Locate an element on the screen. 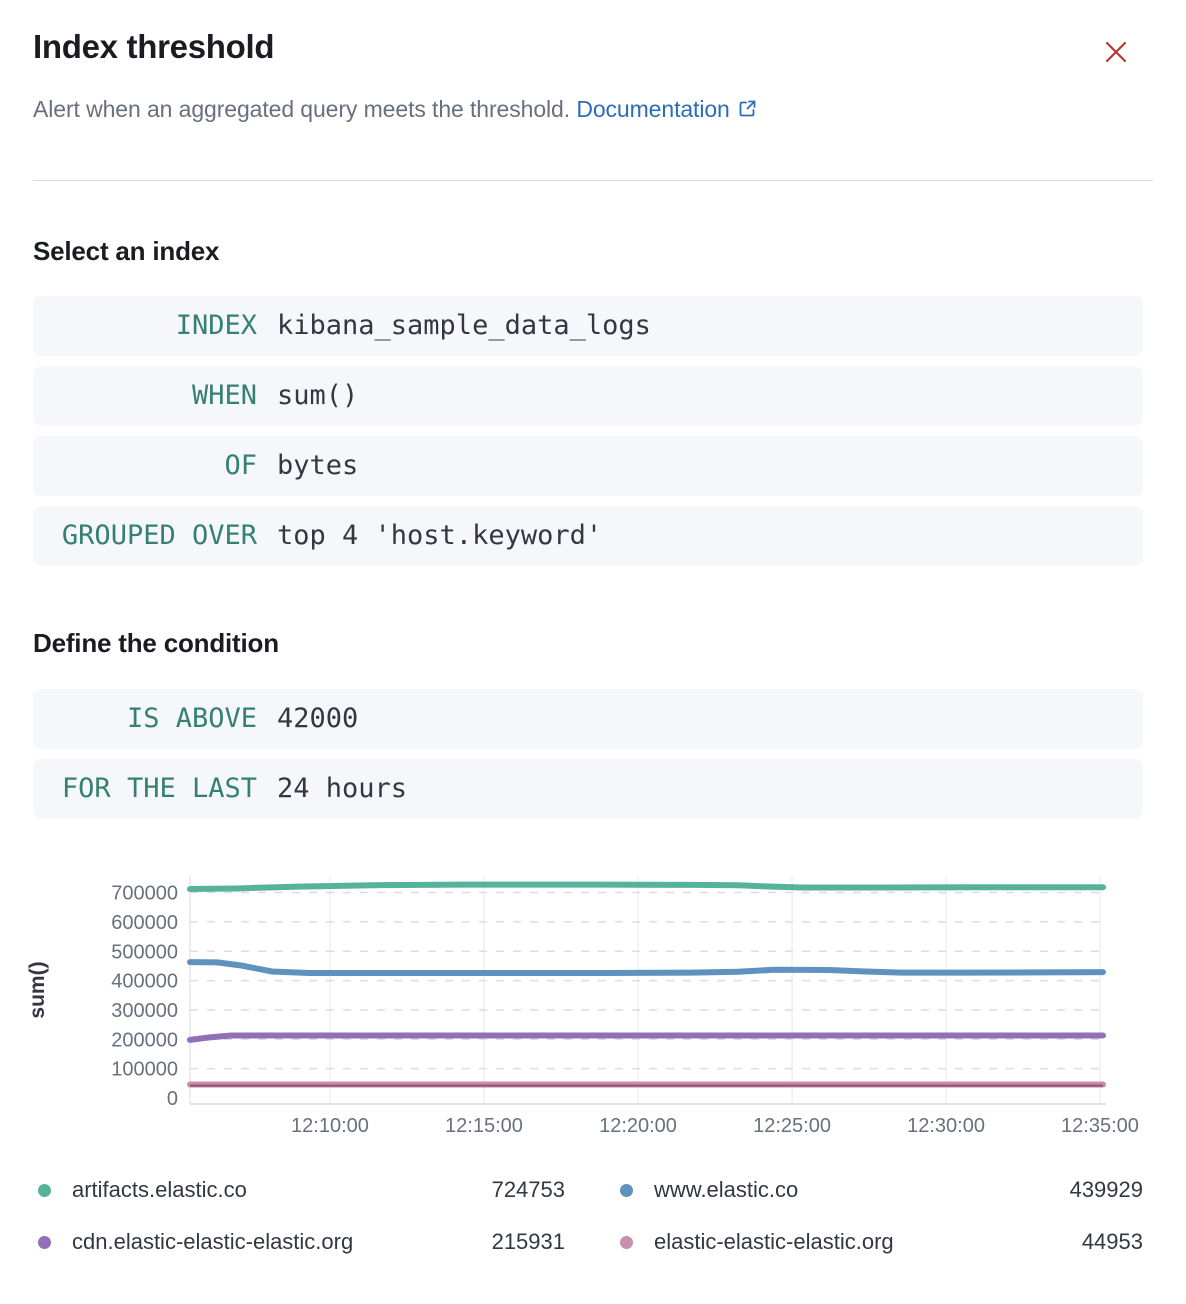 The image size is (1186, 1304). documentation-link: Documentation is located at coordinates (666, 109).